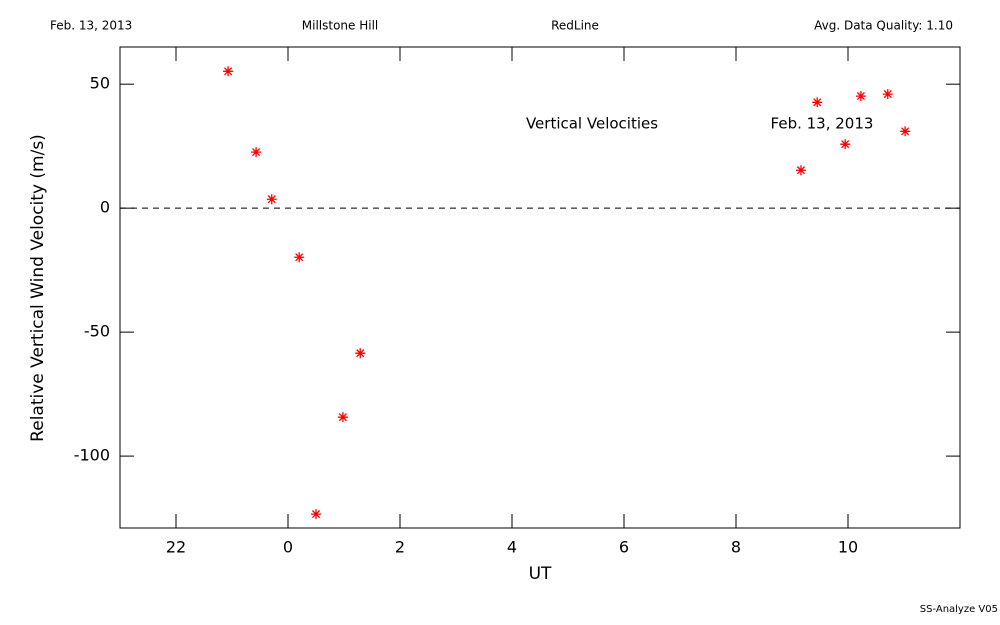  What do you see at coordinates (38, 288) in the screenshot?
I see `y-axis-label: Relative Vertical Wind Velocity (m/s)` at bounding box center [38, 288].